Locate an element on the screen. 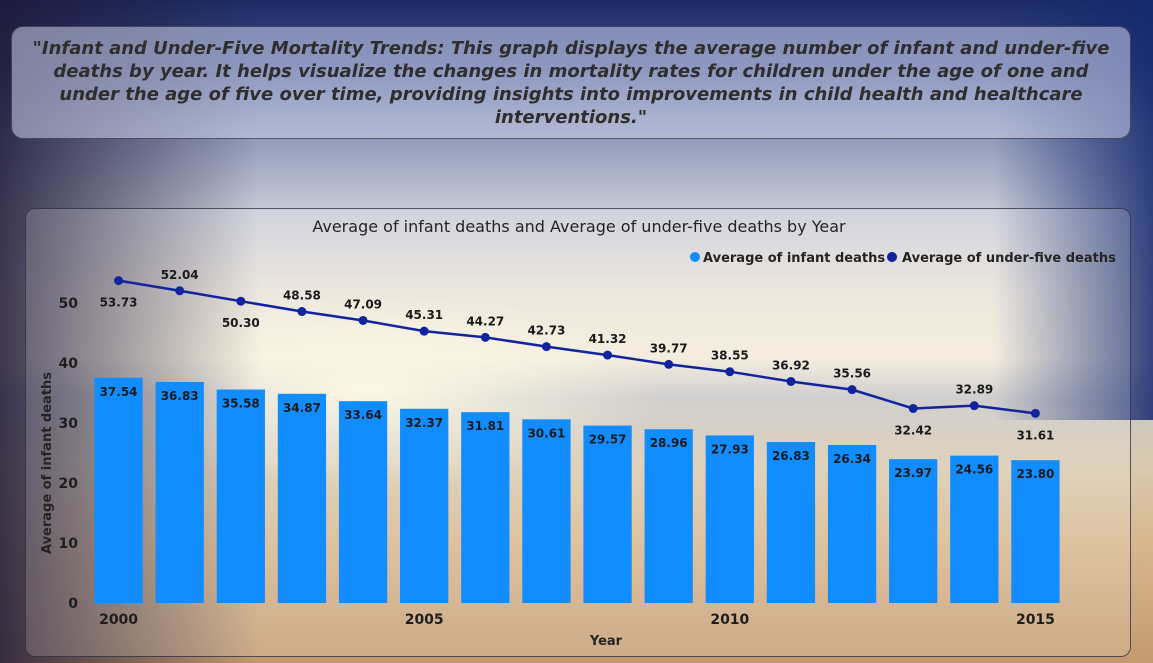  line-point-2006 is located at coordinates (485, 337).